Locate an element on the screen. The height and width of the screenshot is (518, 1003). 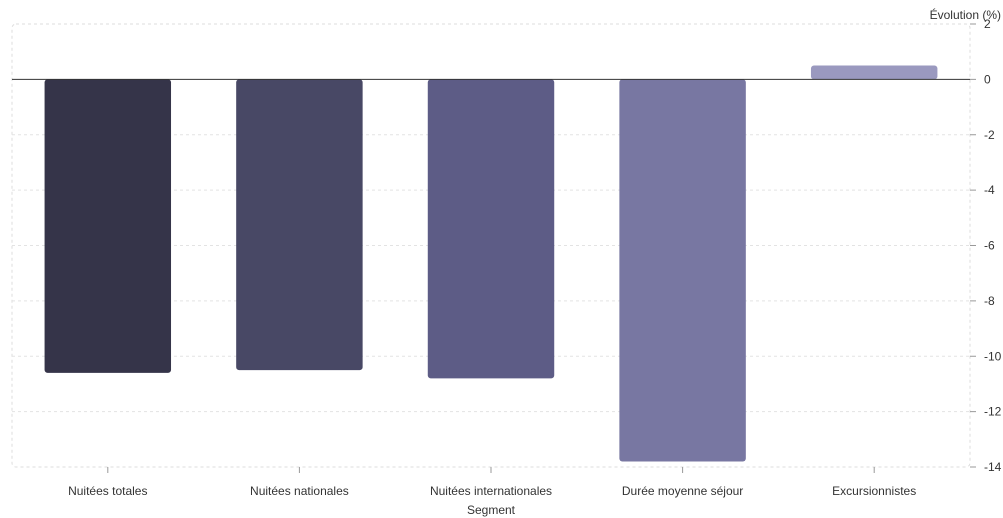
x-tick-label: Nuitées nationales is located at coordinates (299, 491).